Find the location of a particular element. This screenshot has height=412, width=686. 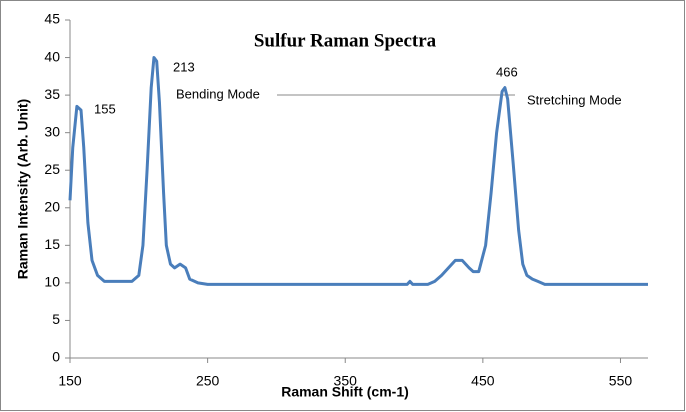

annotation: 466 is located at coordinates (507, 71).